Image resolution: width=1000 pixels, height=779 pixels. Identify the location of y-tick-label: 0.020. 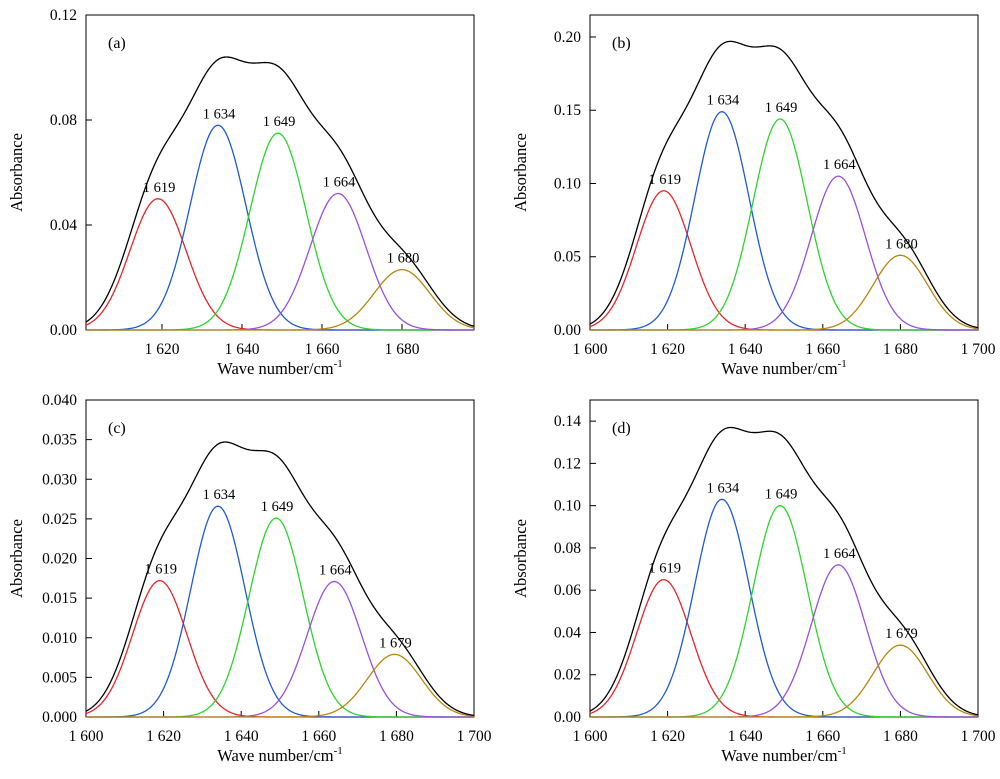
(59, 559).